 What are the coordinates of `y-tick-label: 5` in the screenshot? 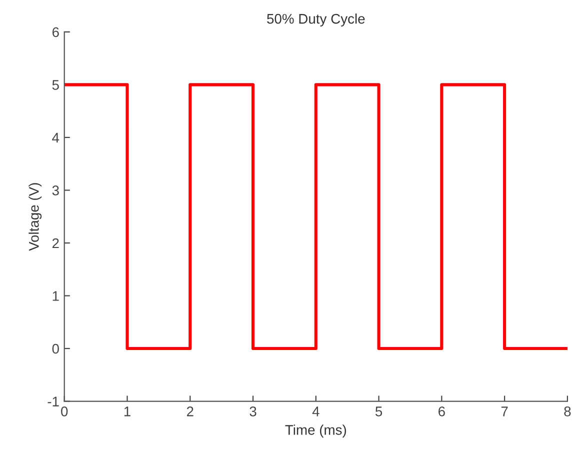 It's located at (55, 85).